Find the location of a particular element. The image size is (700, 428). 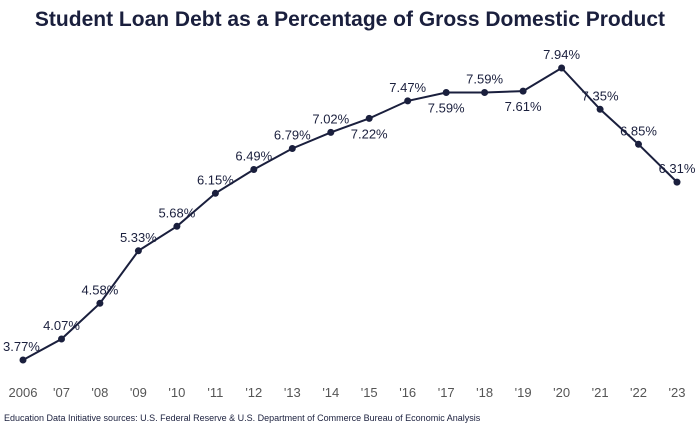

x-tick-label-2: '08 is located at coordinates (99, 392).